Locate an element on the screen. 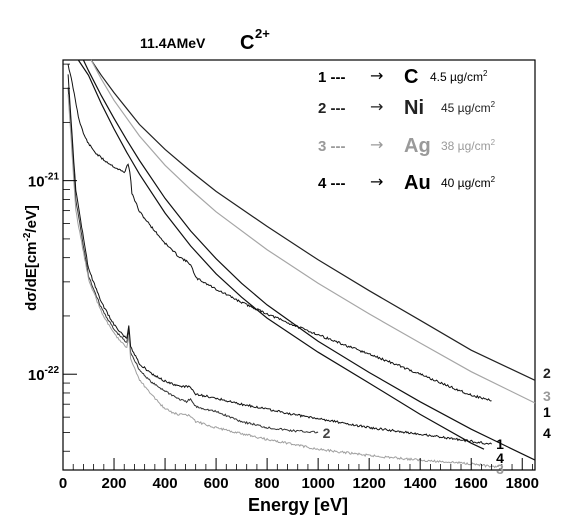 The height and width of the screenshot is (522, 587). theory-end-label-2: 2 is located at coordinates (547, 373).